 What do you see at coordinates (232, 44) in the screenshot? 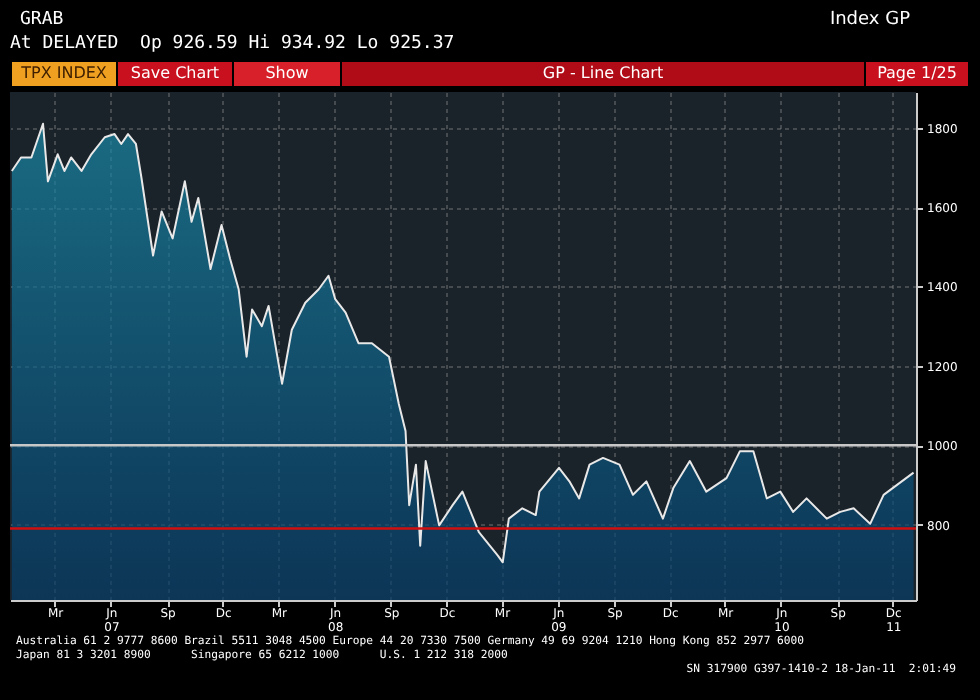
I see `text: At DELAYED Op 926.59 Hi 934.92 Lo 925.37` at bounding box center [232, 44].